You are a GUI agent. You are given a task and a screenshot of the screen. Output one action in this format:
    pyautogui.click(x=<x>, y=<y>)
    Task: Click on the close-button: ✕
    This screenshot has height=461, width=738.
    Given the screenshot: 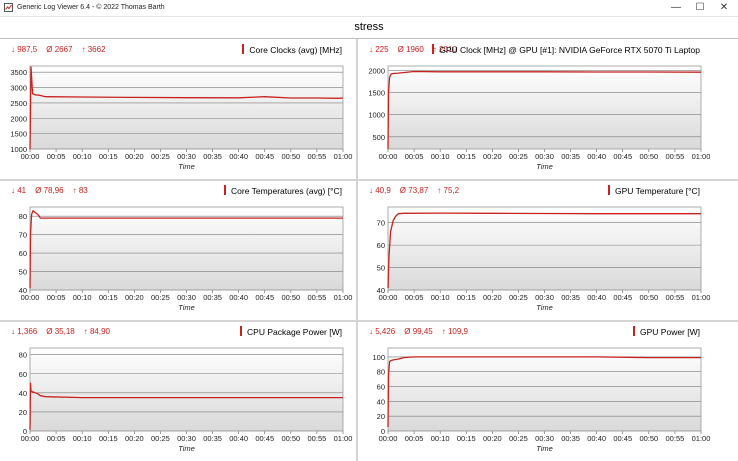 What is the action you would take?
    pyautogui.click(x=724, y=7)
    